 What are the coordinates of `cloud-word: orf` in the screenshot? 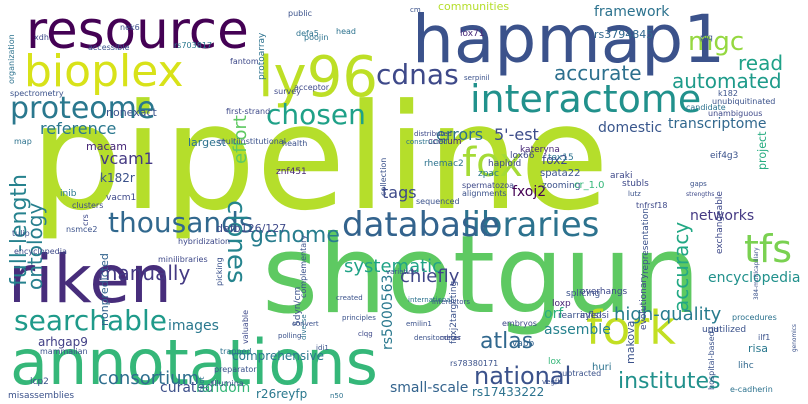 It's located at (554, 314).